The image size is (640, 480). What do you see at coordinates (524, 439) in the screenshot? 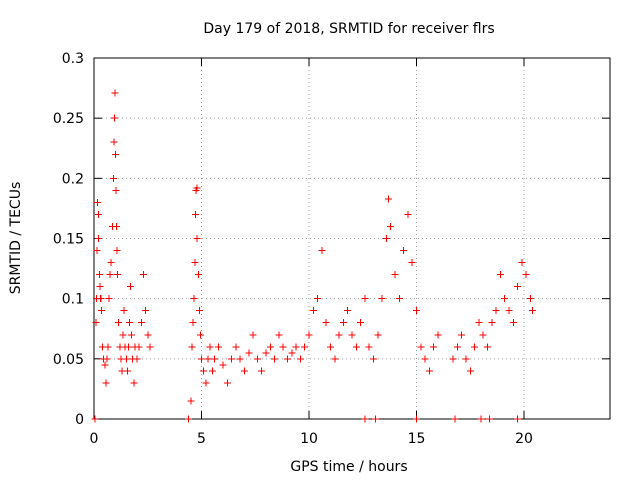
I see `x-tick-label: 20` at bounding box center [524, 439].